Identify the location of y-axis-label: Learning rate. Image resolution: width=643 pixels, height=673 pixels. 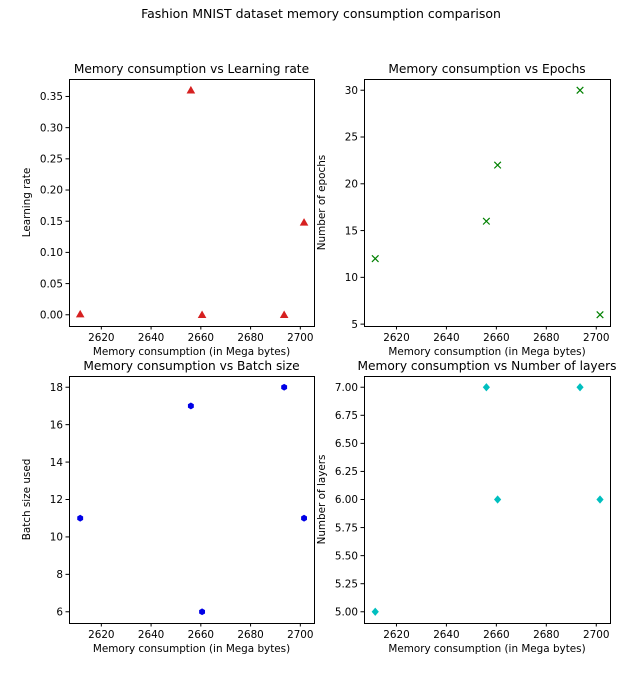
(27, 203).